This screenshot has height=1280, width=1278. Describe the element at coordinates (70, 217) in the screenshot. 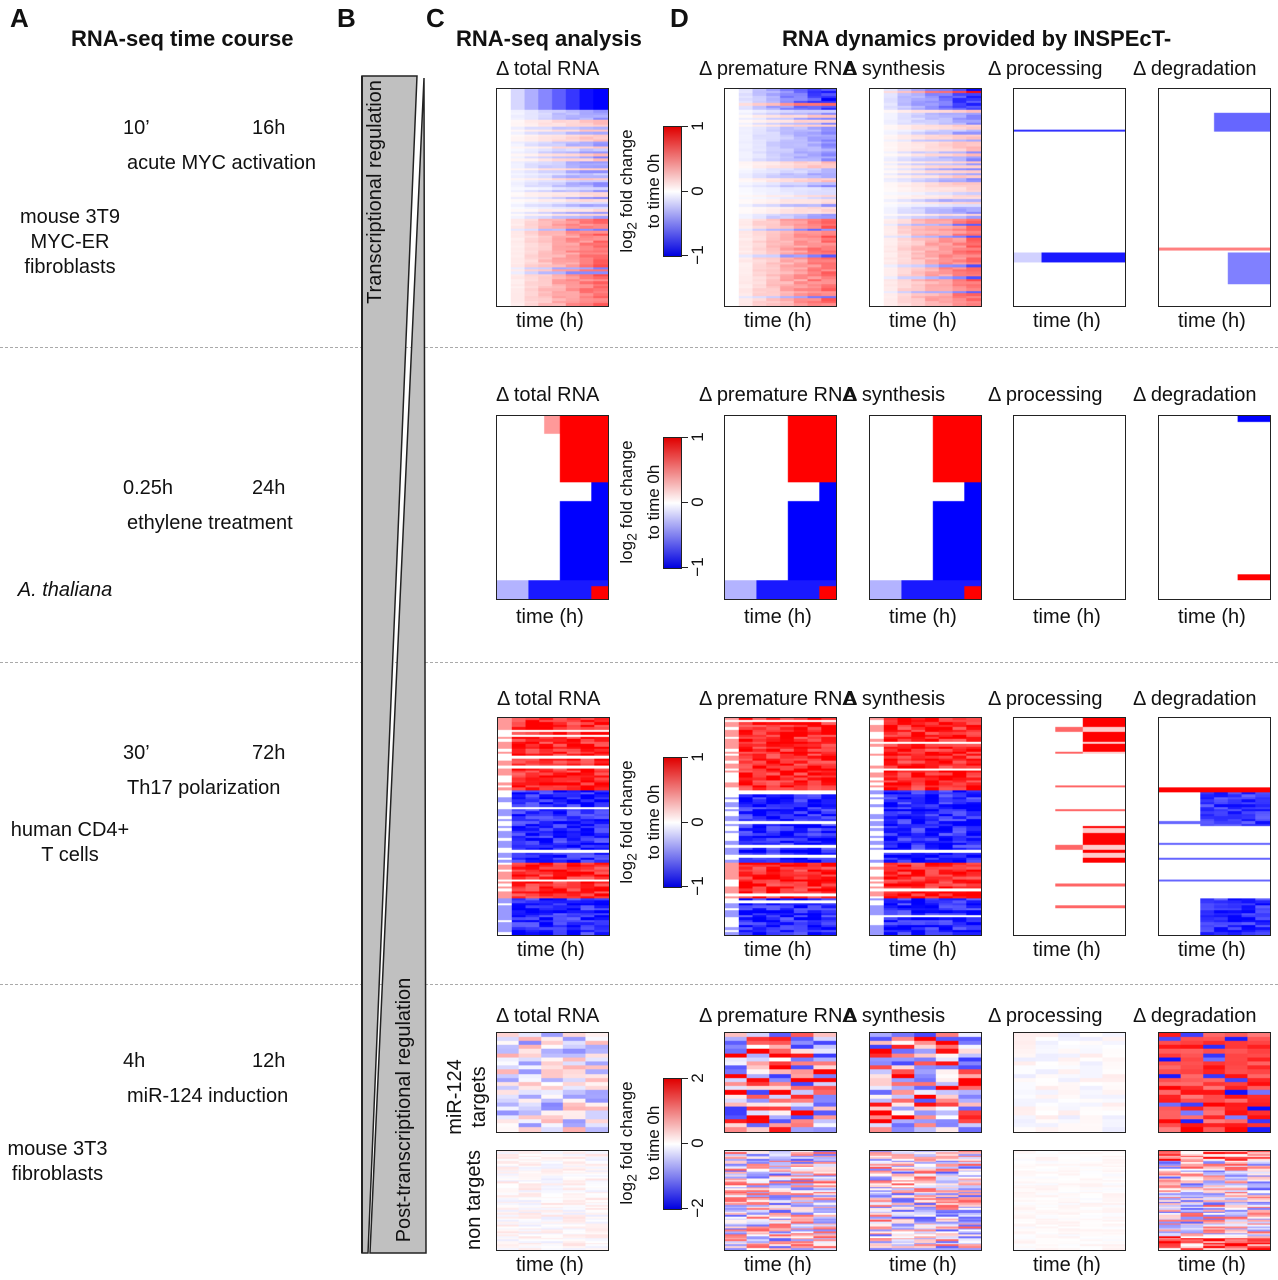

I see `organism-line: mouse 3T9` at that location.